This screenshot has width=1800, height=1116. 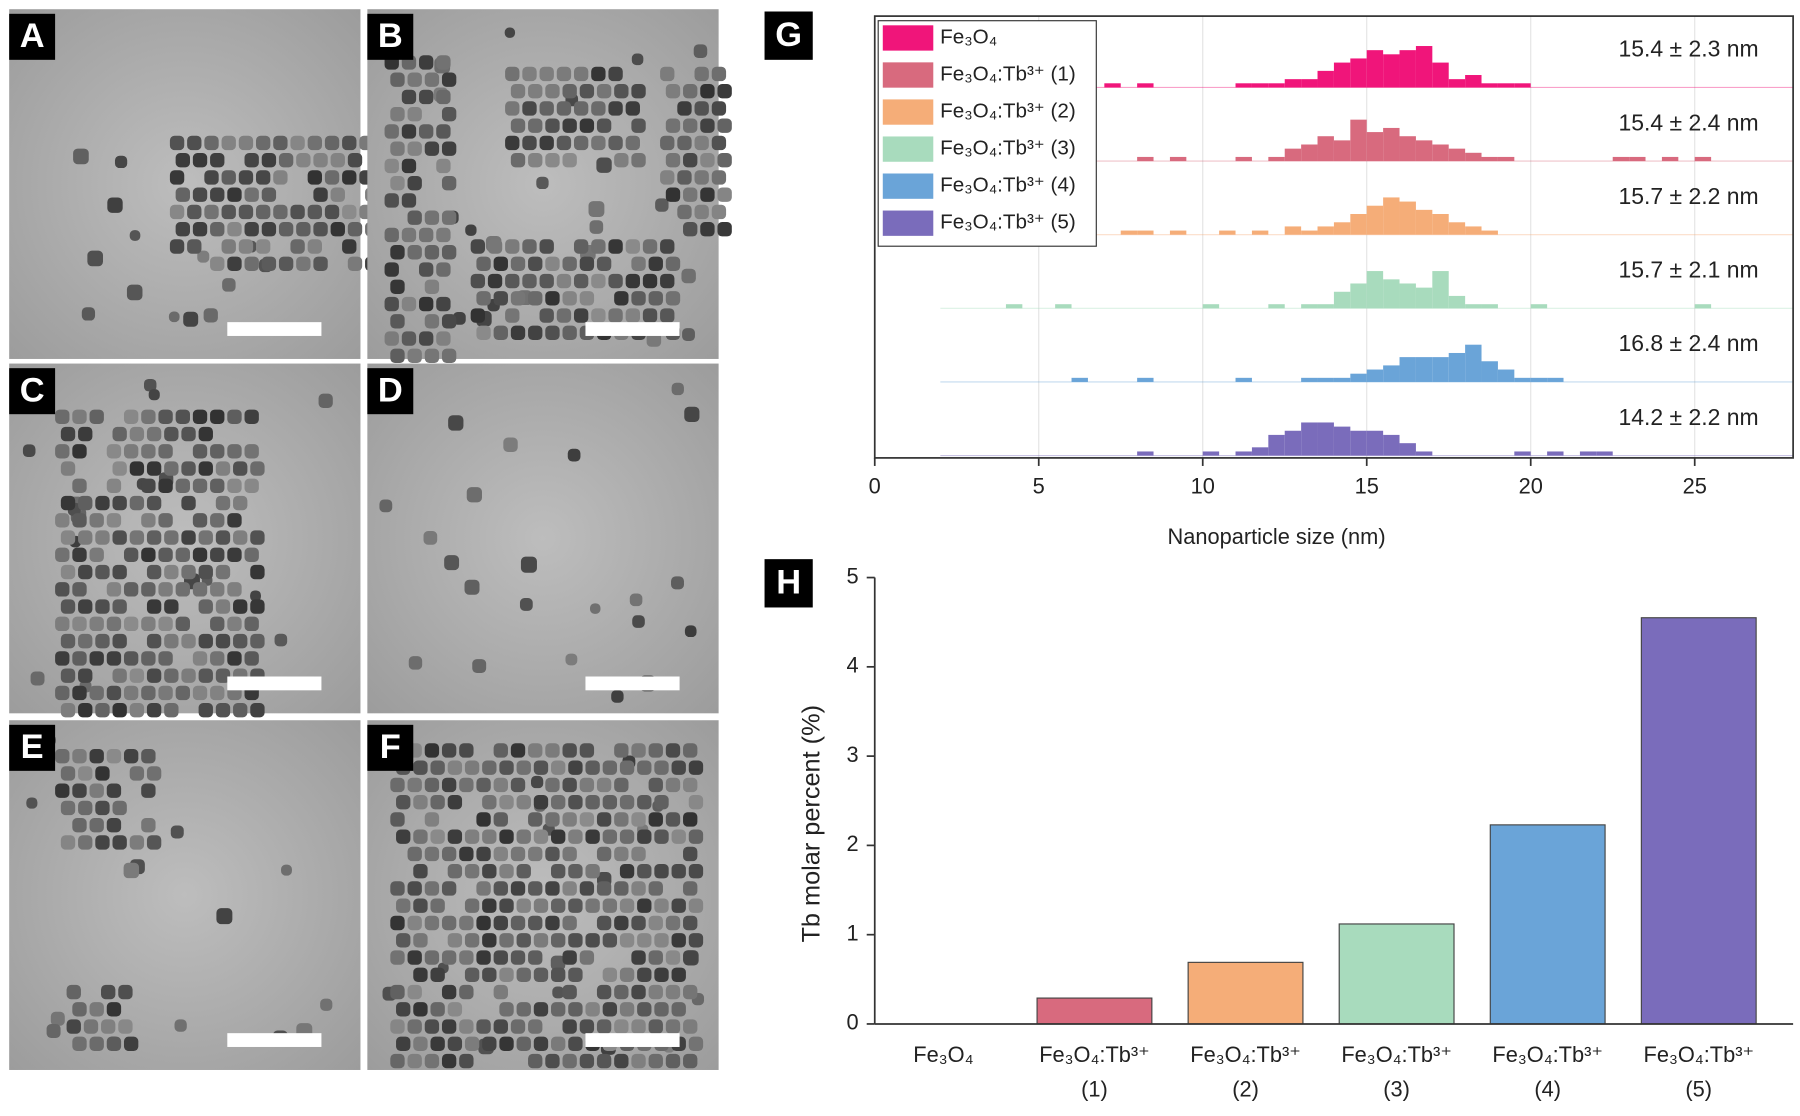 What do you see at coordinates (1008, 148) in the screenshot?
I see `legend-label: Fe₃O₄:Tb³⁺ (3)` at bounding box center [1008, 148].